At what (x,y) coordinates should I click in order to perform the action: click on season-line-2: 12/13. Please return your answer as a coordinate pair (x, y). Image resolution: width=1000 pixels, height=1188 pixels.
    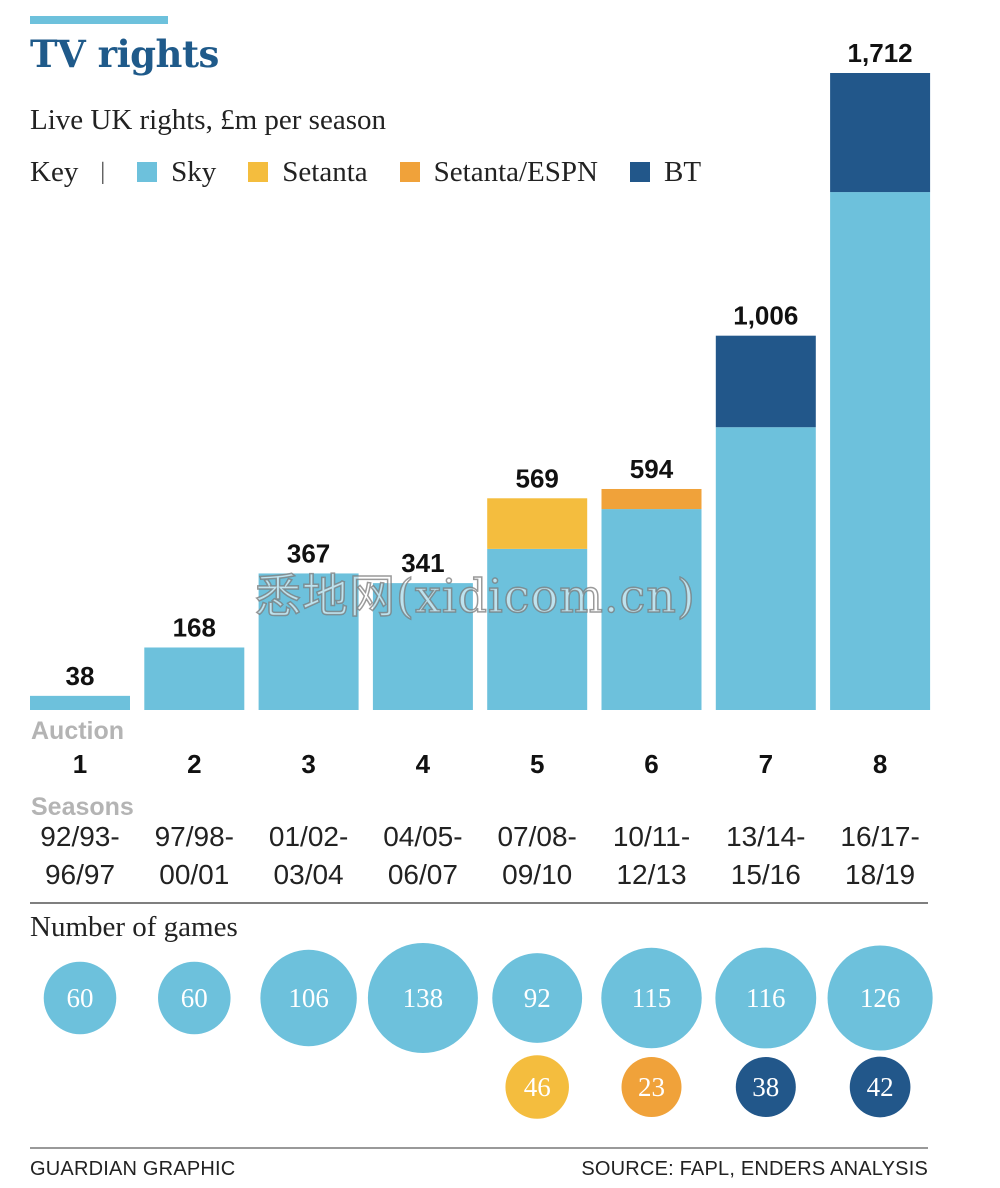
    Looking at the image, I should click on (651, 874).